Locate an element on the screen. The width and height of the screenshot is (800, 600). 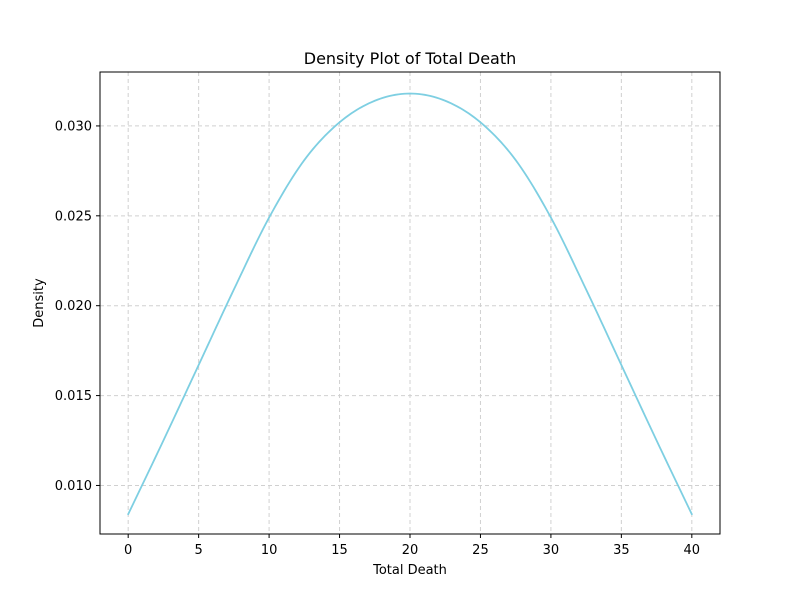
x-tick-label: 25 is located at coordinates (480, 550).